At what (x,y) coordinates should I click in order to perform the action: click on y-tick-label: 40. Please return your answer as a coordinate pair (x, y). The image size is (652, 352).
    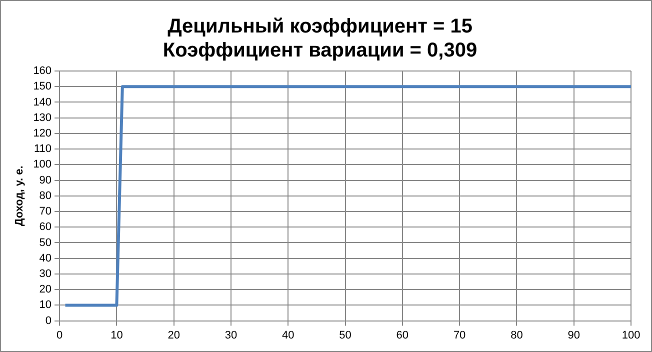
    Looking at the image, I should click on (45, 258).